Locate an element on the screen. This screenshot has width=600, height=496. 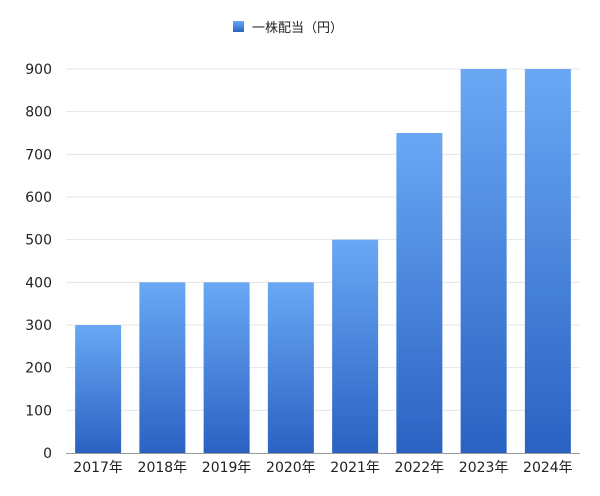
bar-2022年 is located at coordinates (419, 293).